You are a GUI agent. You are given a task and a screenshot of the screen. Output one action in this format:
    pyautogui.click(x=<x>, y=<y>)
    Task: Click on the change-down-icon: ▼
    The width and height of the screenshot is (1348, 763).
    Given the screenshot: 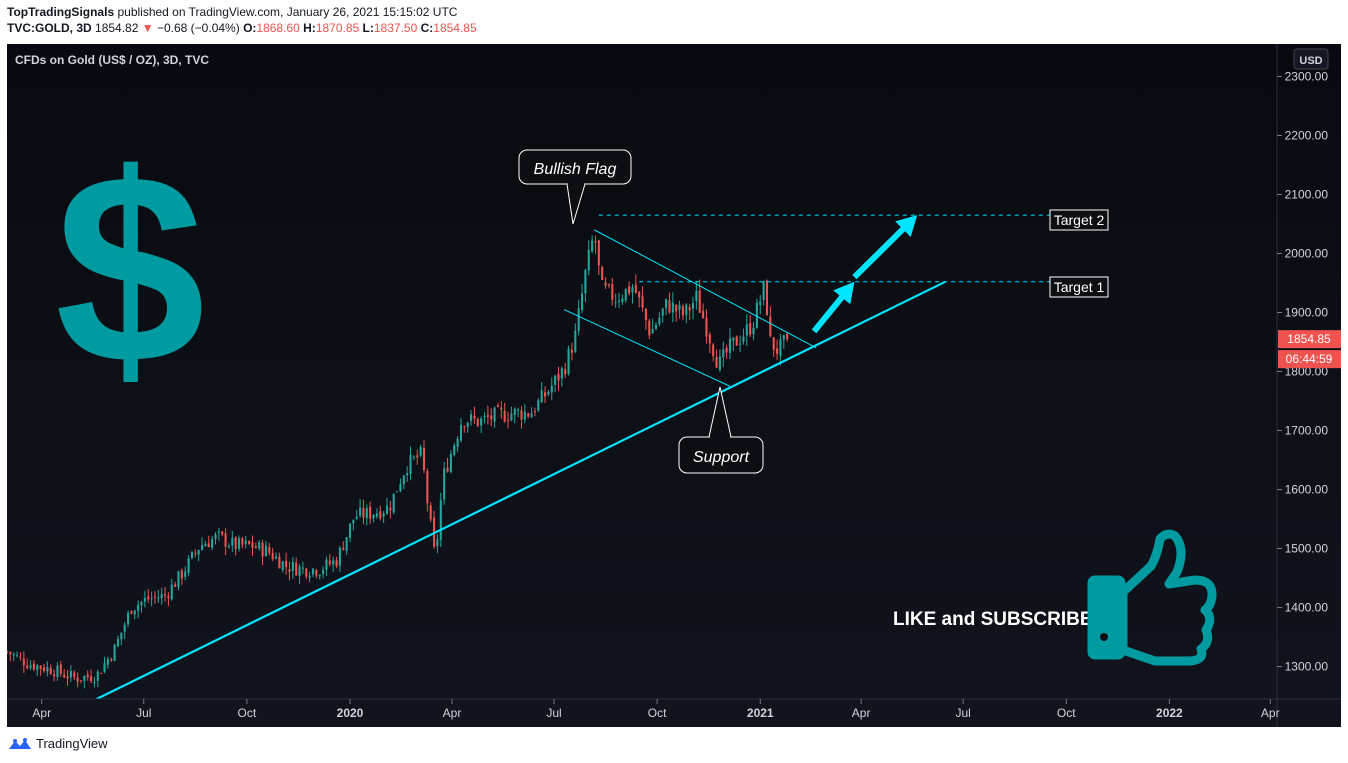 What is the action you would take?
    pyautogui.click(x=147, y=28)
    